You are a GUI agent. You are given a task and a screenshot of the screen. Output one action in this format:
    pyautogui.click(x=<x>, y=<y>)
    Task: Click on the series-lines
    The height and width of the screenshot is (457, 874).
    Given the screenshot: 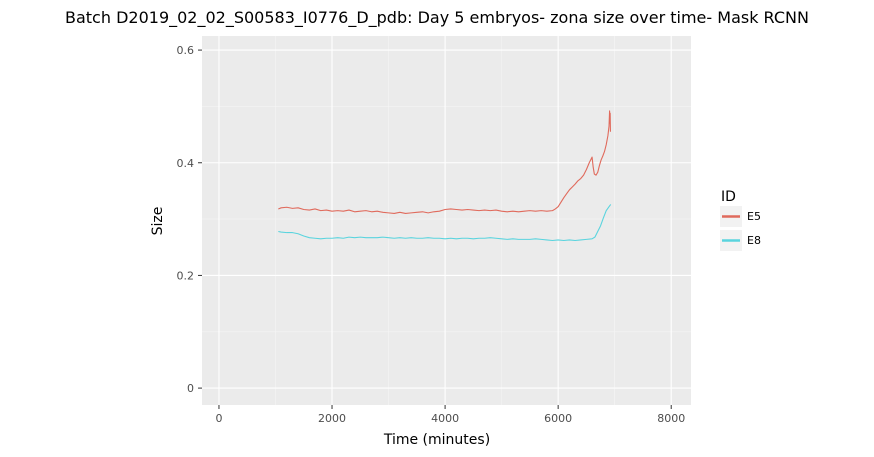 What is the action you would take?
    pyautogui.click(x=445, y=176)
    